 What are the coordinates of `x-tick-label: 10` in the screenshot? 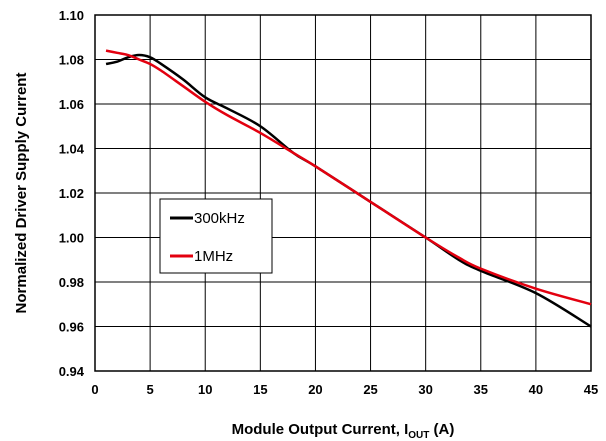 It's located at (205, 389).